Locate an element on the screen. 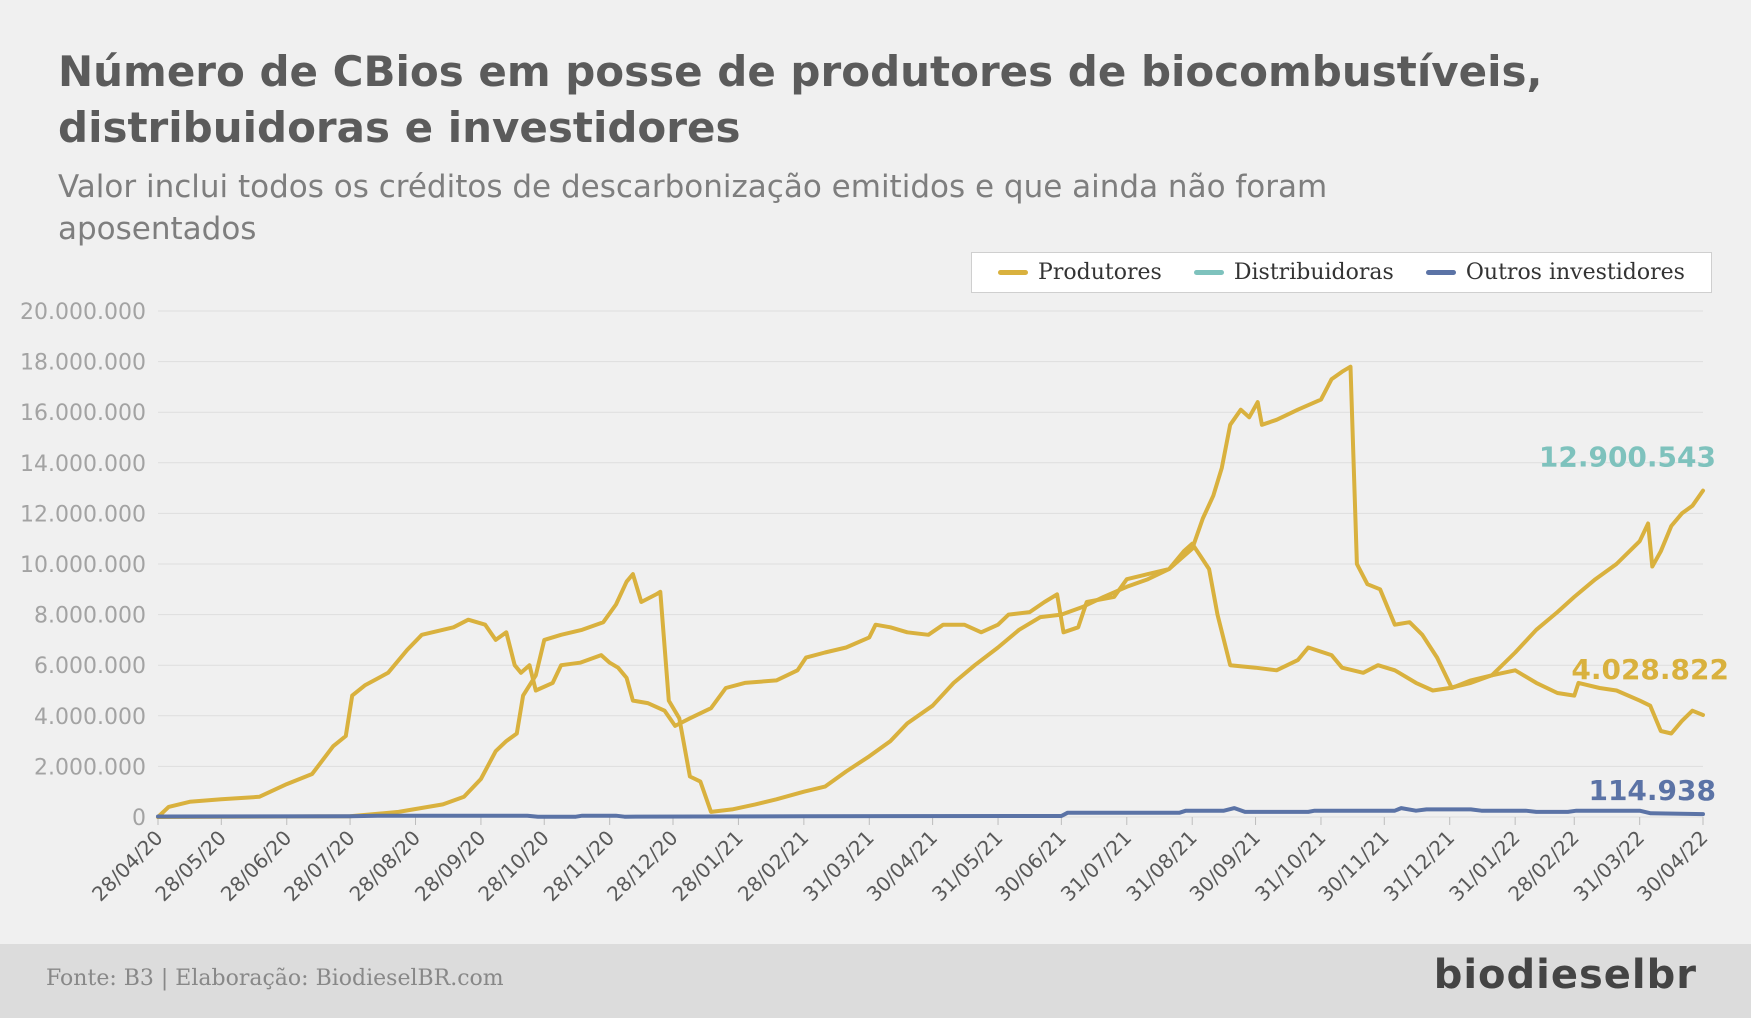 The image size is (1751, 1018). y-tick-label: 0 is located at coordinates (139, 818).